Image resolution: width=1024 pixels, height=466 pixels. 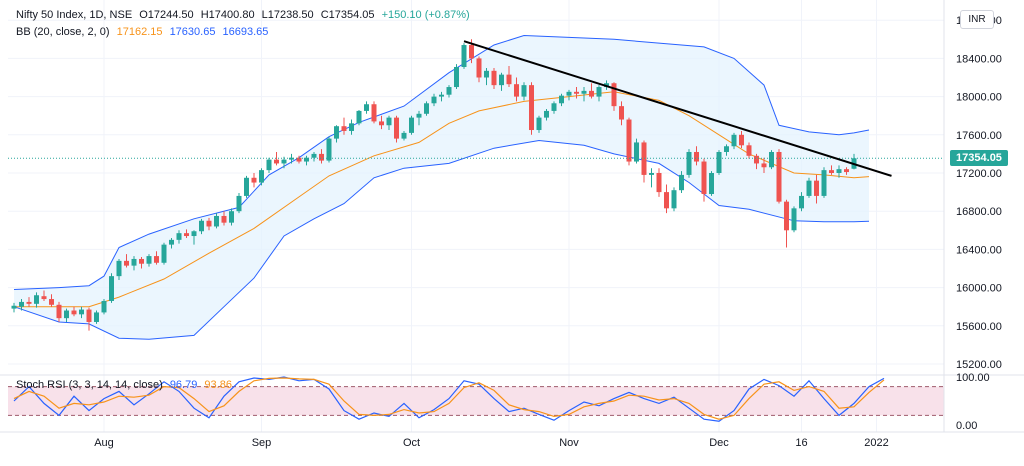 What do you see at coordinates (979, 327) in the screenshot?
I see `price-tick-label: 15600.00` at bounding box center [979, 327].